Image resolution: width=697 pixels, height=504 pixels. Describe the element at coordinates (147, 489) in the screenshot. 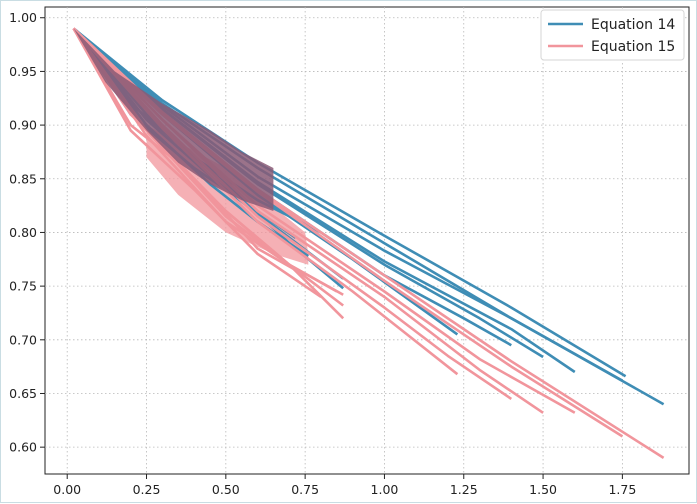

I see `x-tick-label: 0.25` at that location.